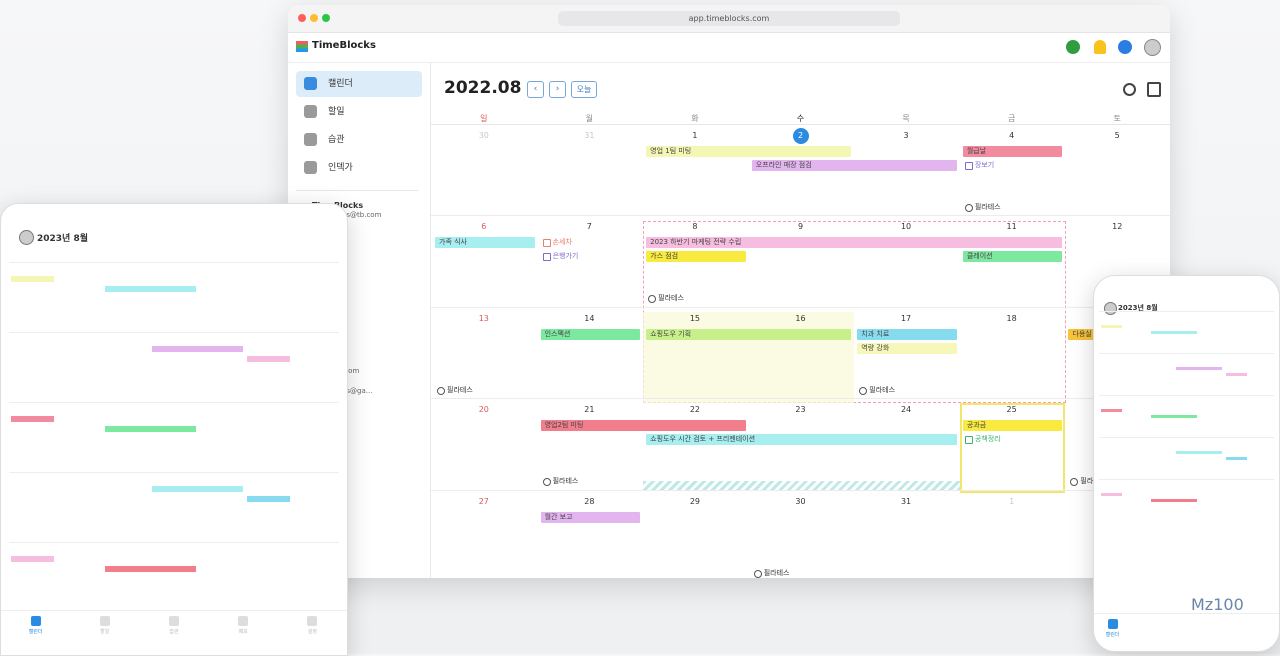 This screenshot has height=656, width=1280. What do you see at coordinates (590, 517) in the screenshot?
I see `event-bar: 월간 보고` at bounding box center [590, 517].